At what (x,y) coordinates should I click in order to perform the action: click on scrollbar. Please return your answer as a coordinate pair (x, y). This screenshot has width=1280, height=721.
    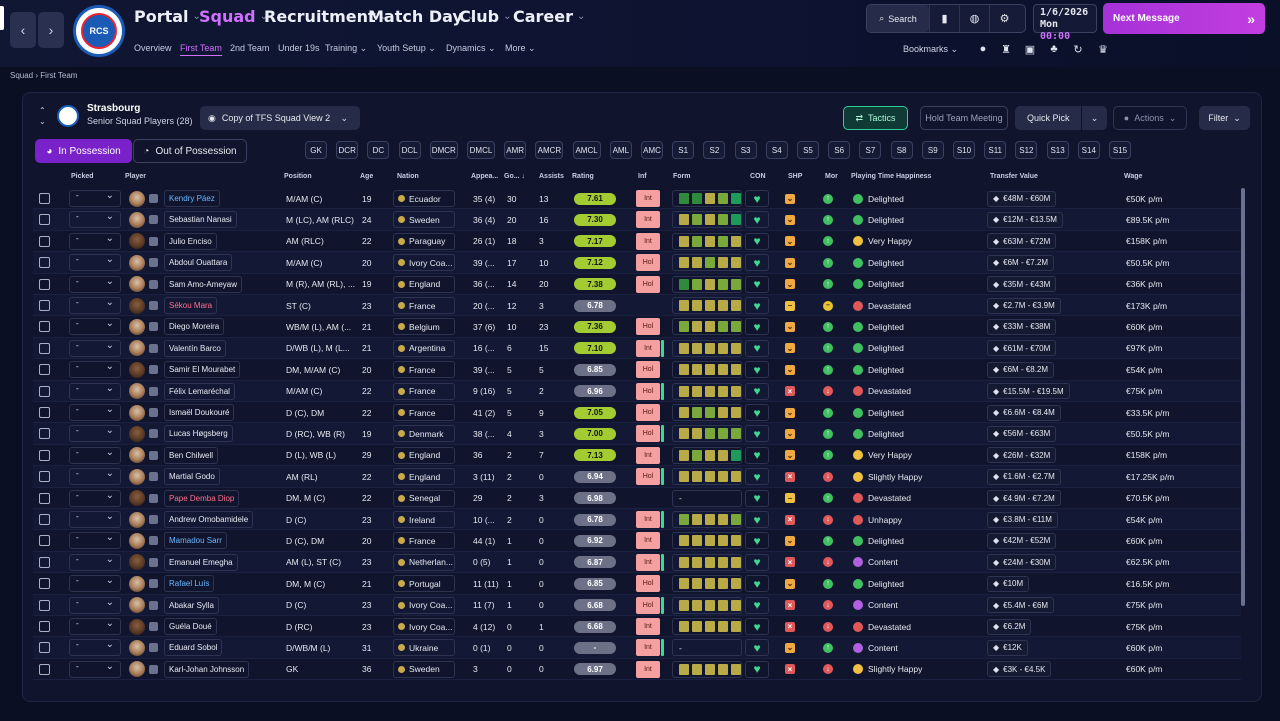
    Looking at the image, I should click on (1243, 397).